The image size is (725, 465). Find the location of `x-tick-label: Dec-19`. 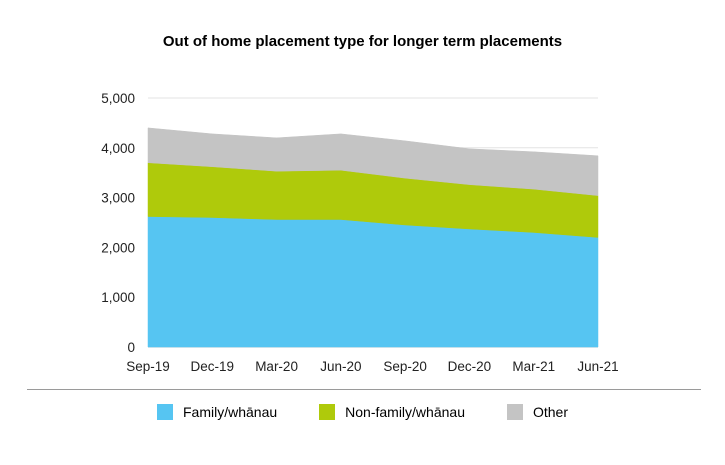

x-tick-label: Dec-19 is located at coordinates (213, 366).